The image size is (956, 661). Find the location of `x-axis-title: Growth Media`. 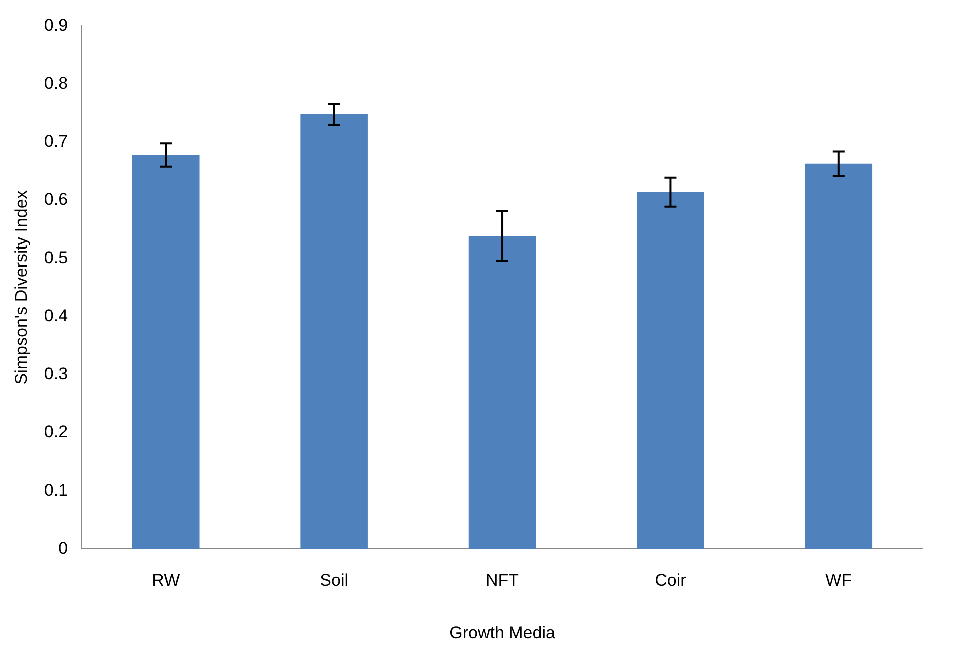

x-axis-title: Growth Media is located at coordinates (503, 632).